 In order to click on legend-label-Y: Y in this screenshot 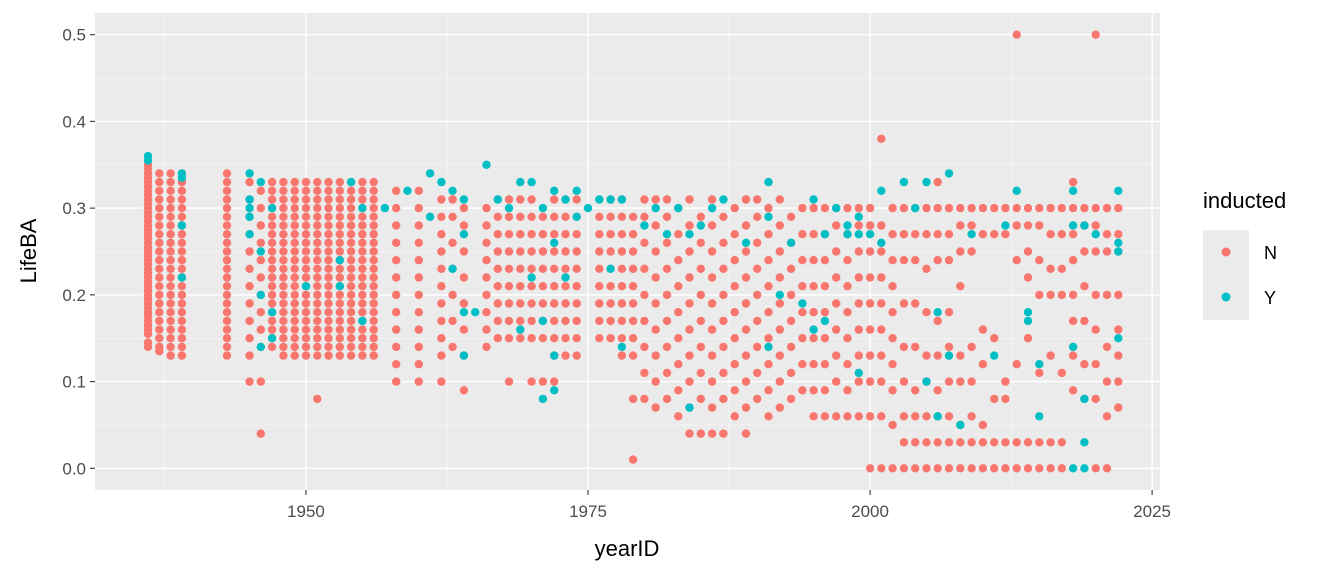, I will do `click(1270, 298)`.